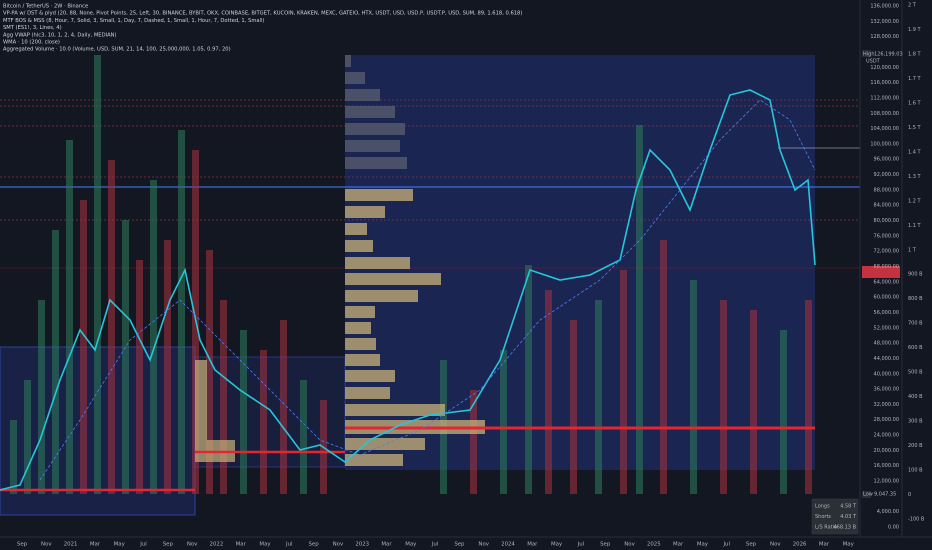  What do you see at coordinates (915, 275) in the screenshot?
I see `volume-tick-label: 900 B` at bounding box center [915, 275].